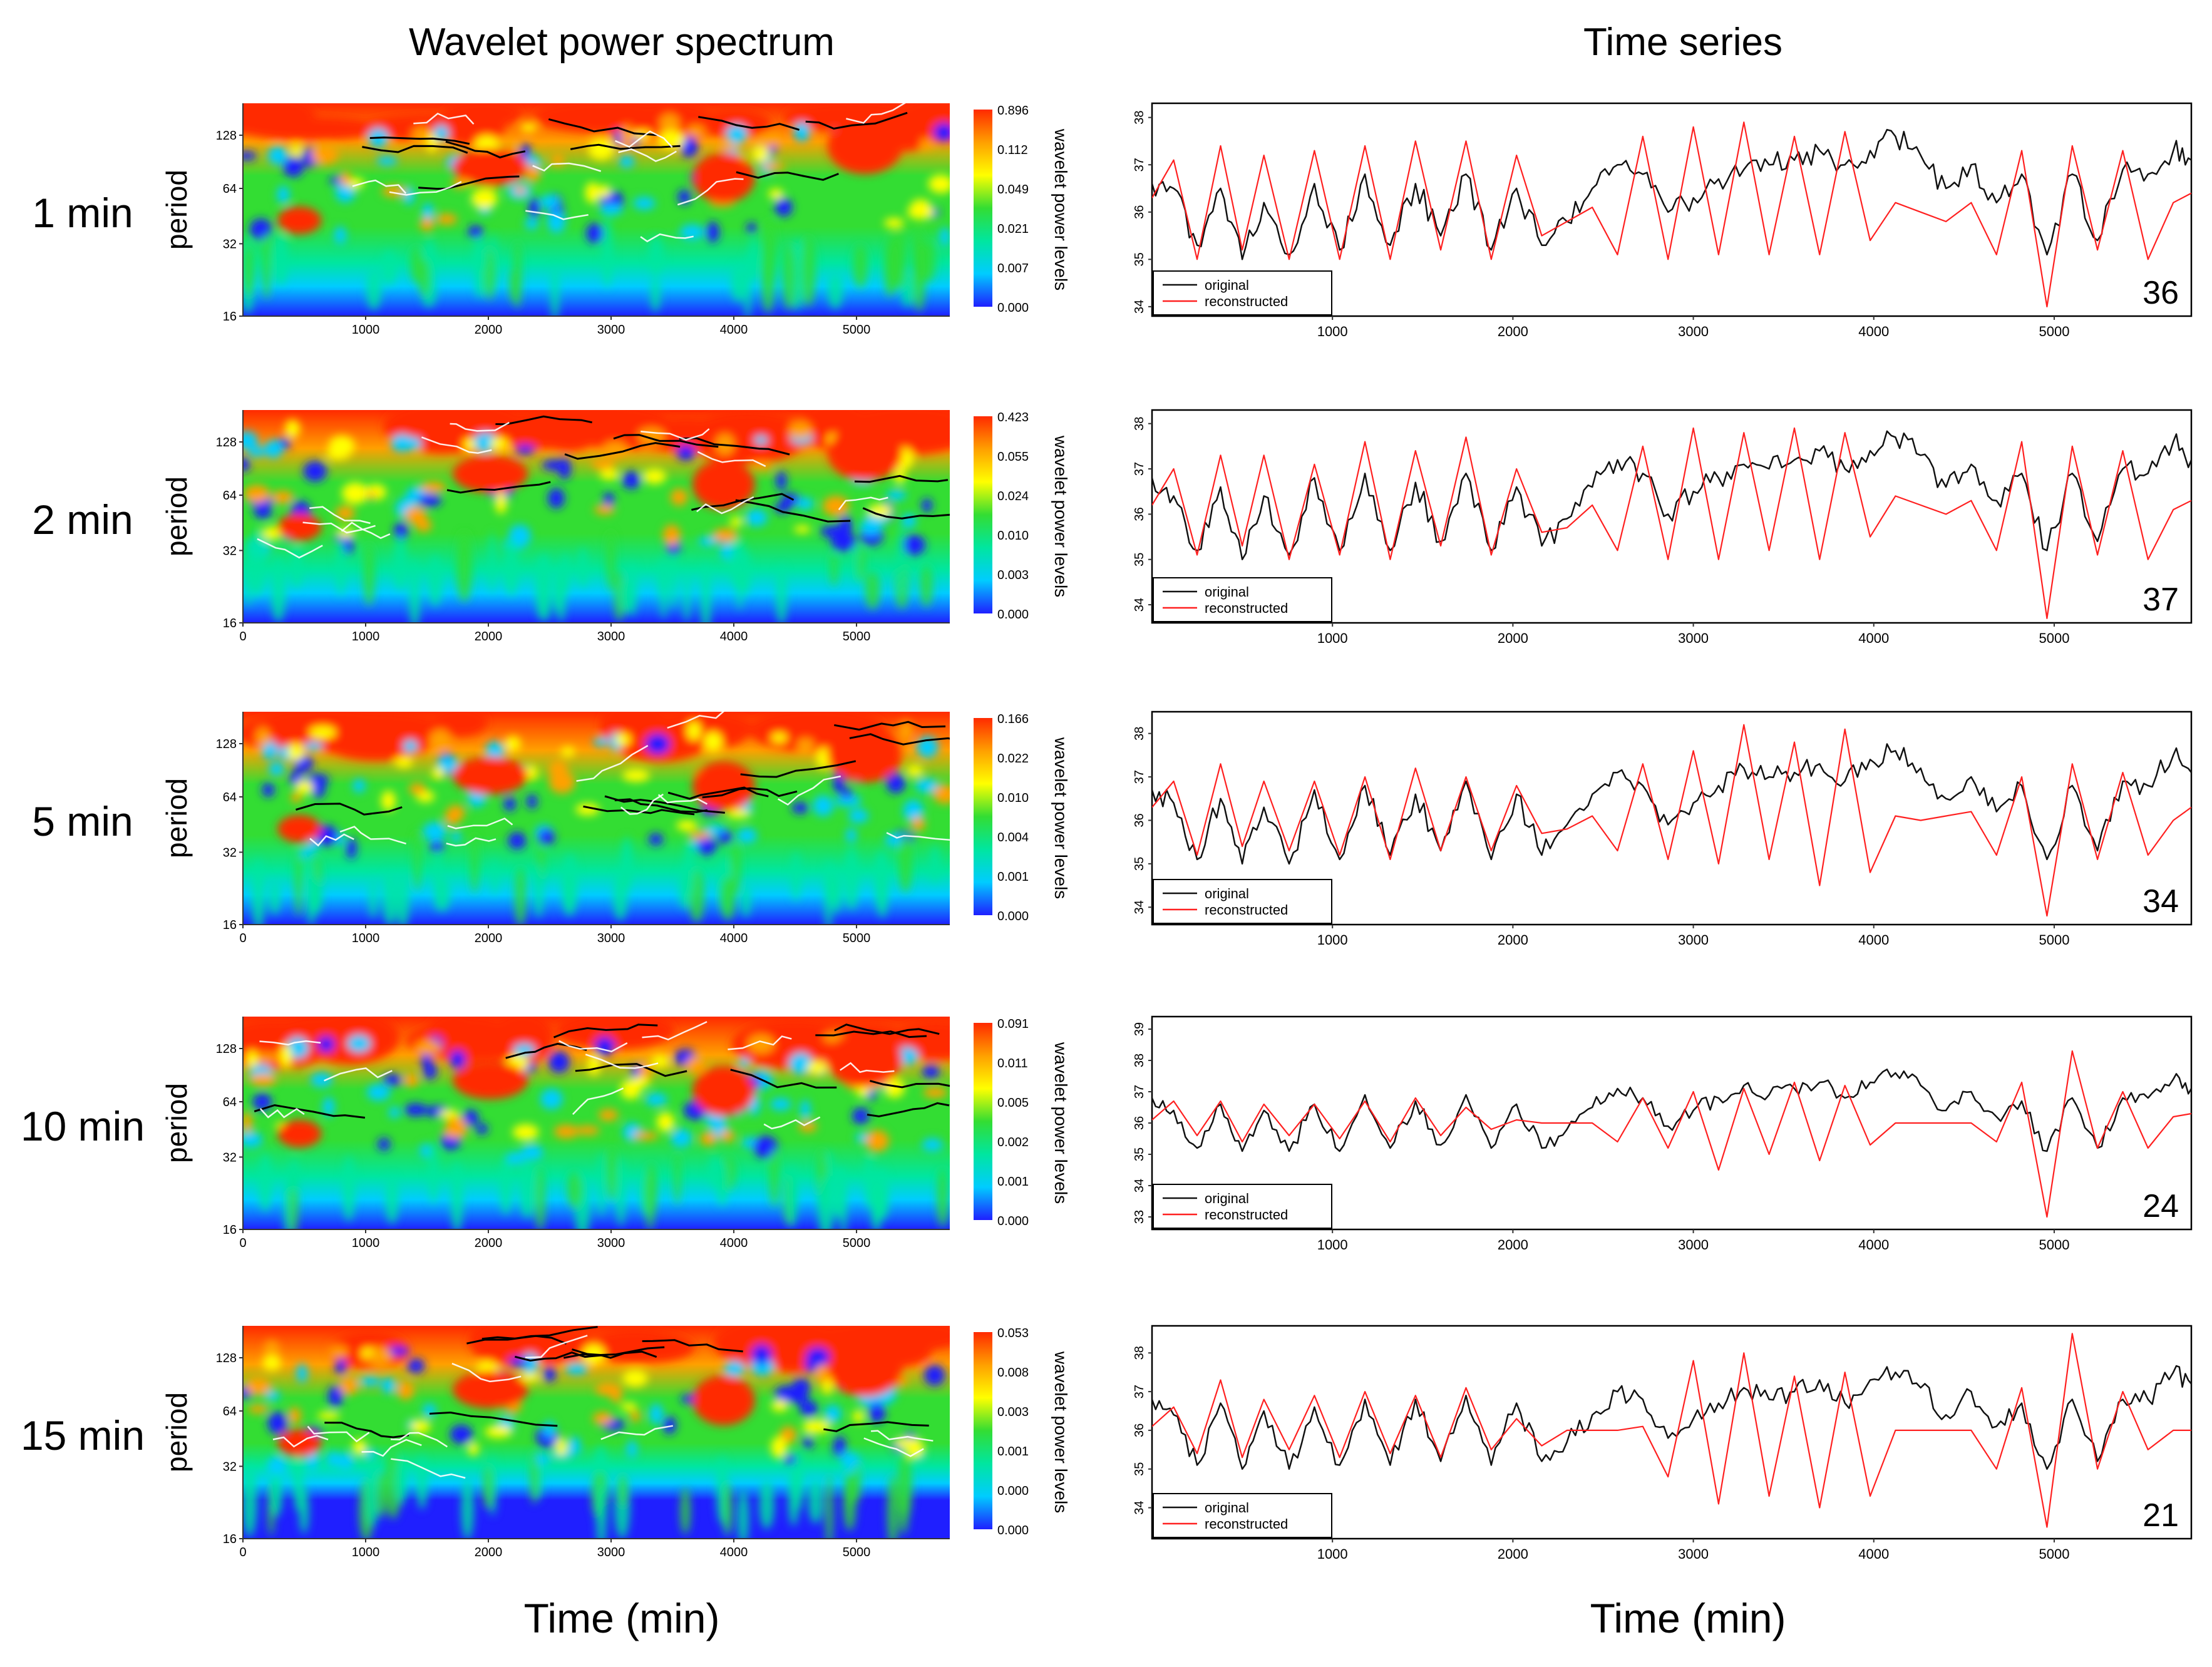 The height and width of the screenshot is (1667, 2212). What do you see at coordinates (596, 210) in the screenshot?
I see `heatmap-field` at bounding box center [596, 210].